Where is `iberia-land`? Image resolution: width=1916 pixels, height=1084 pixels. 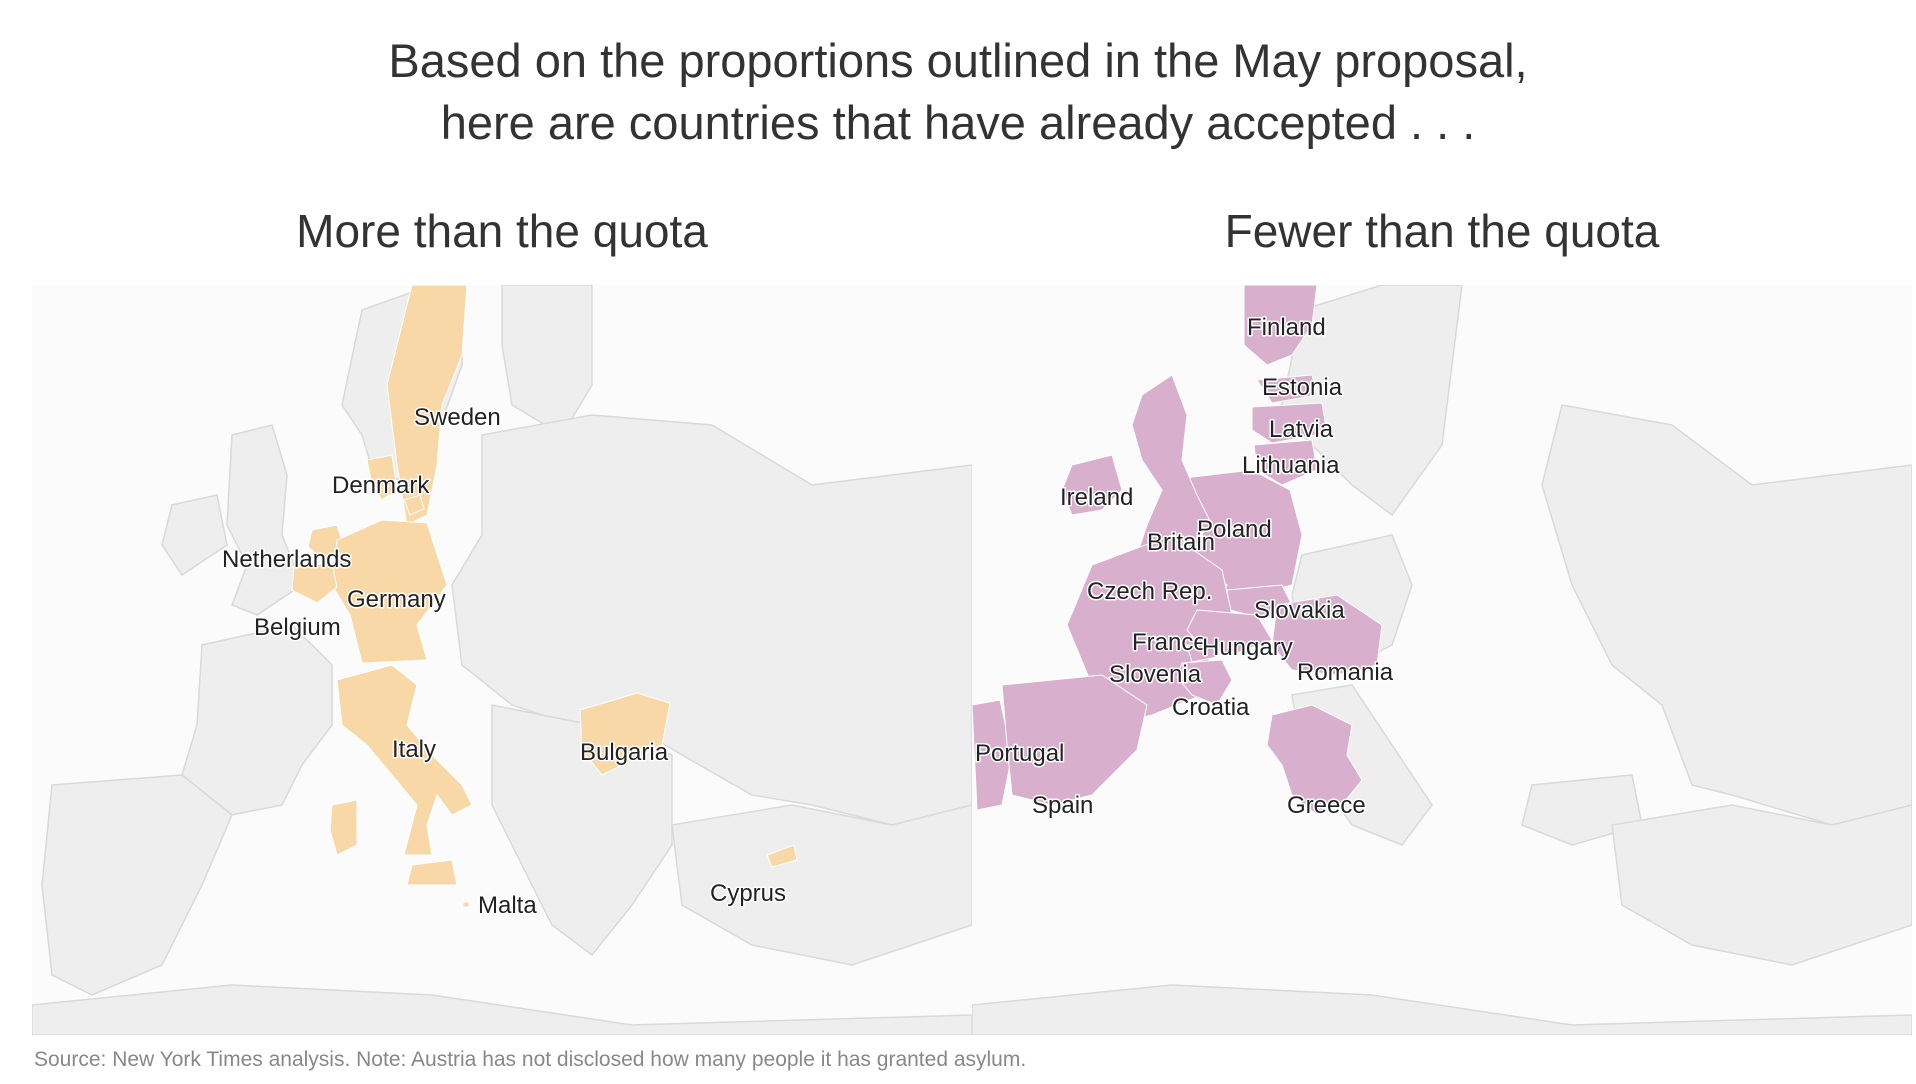 iberia-land is located at coordinates (137, 885).